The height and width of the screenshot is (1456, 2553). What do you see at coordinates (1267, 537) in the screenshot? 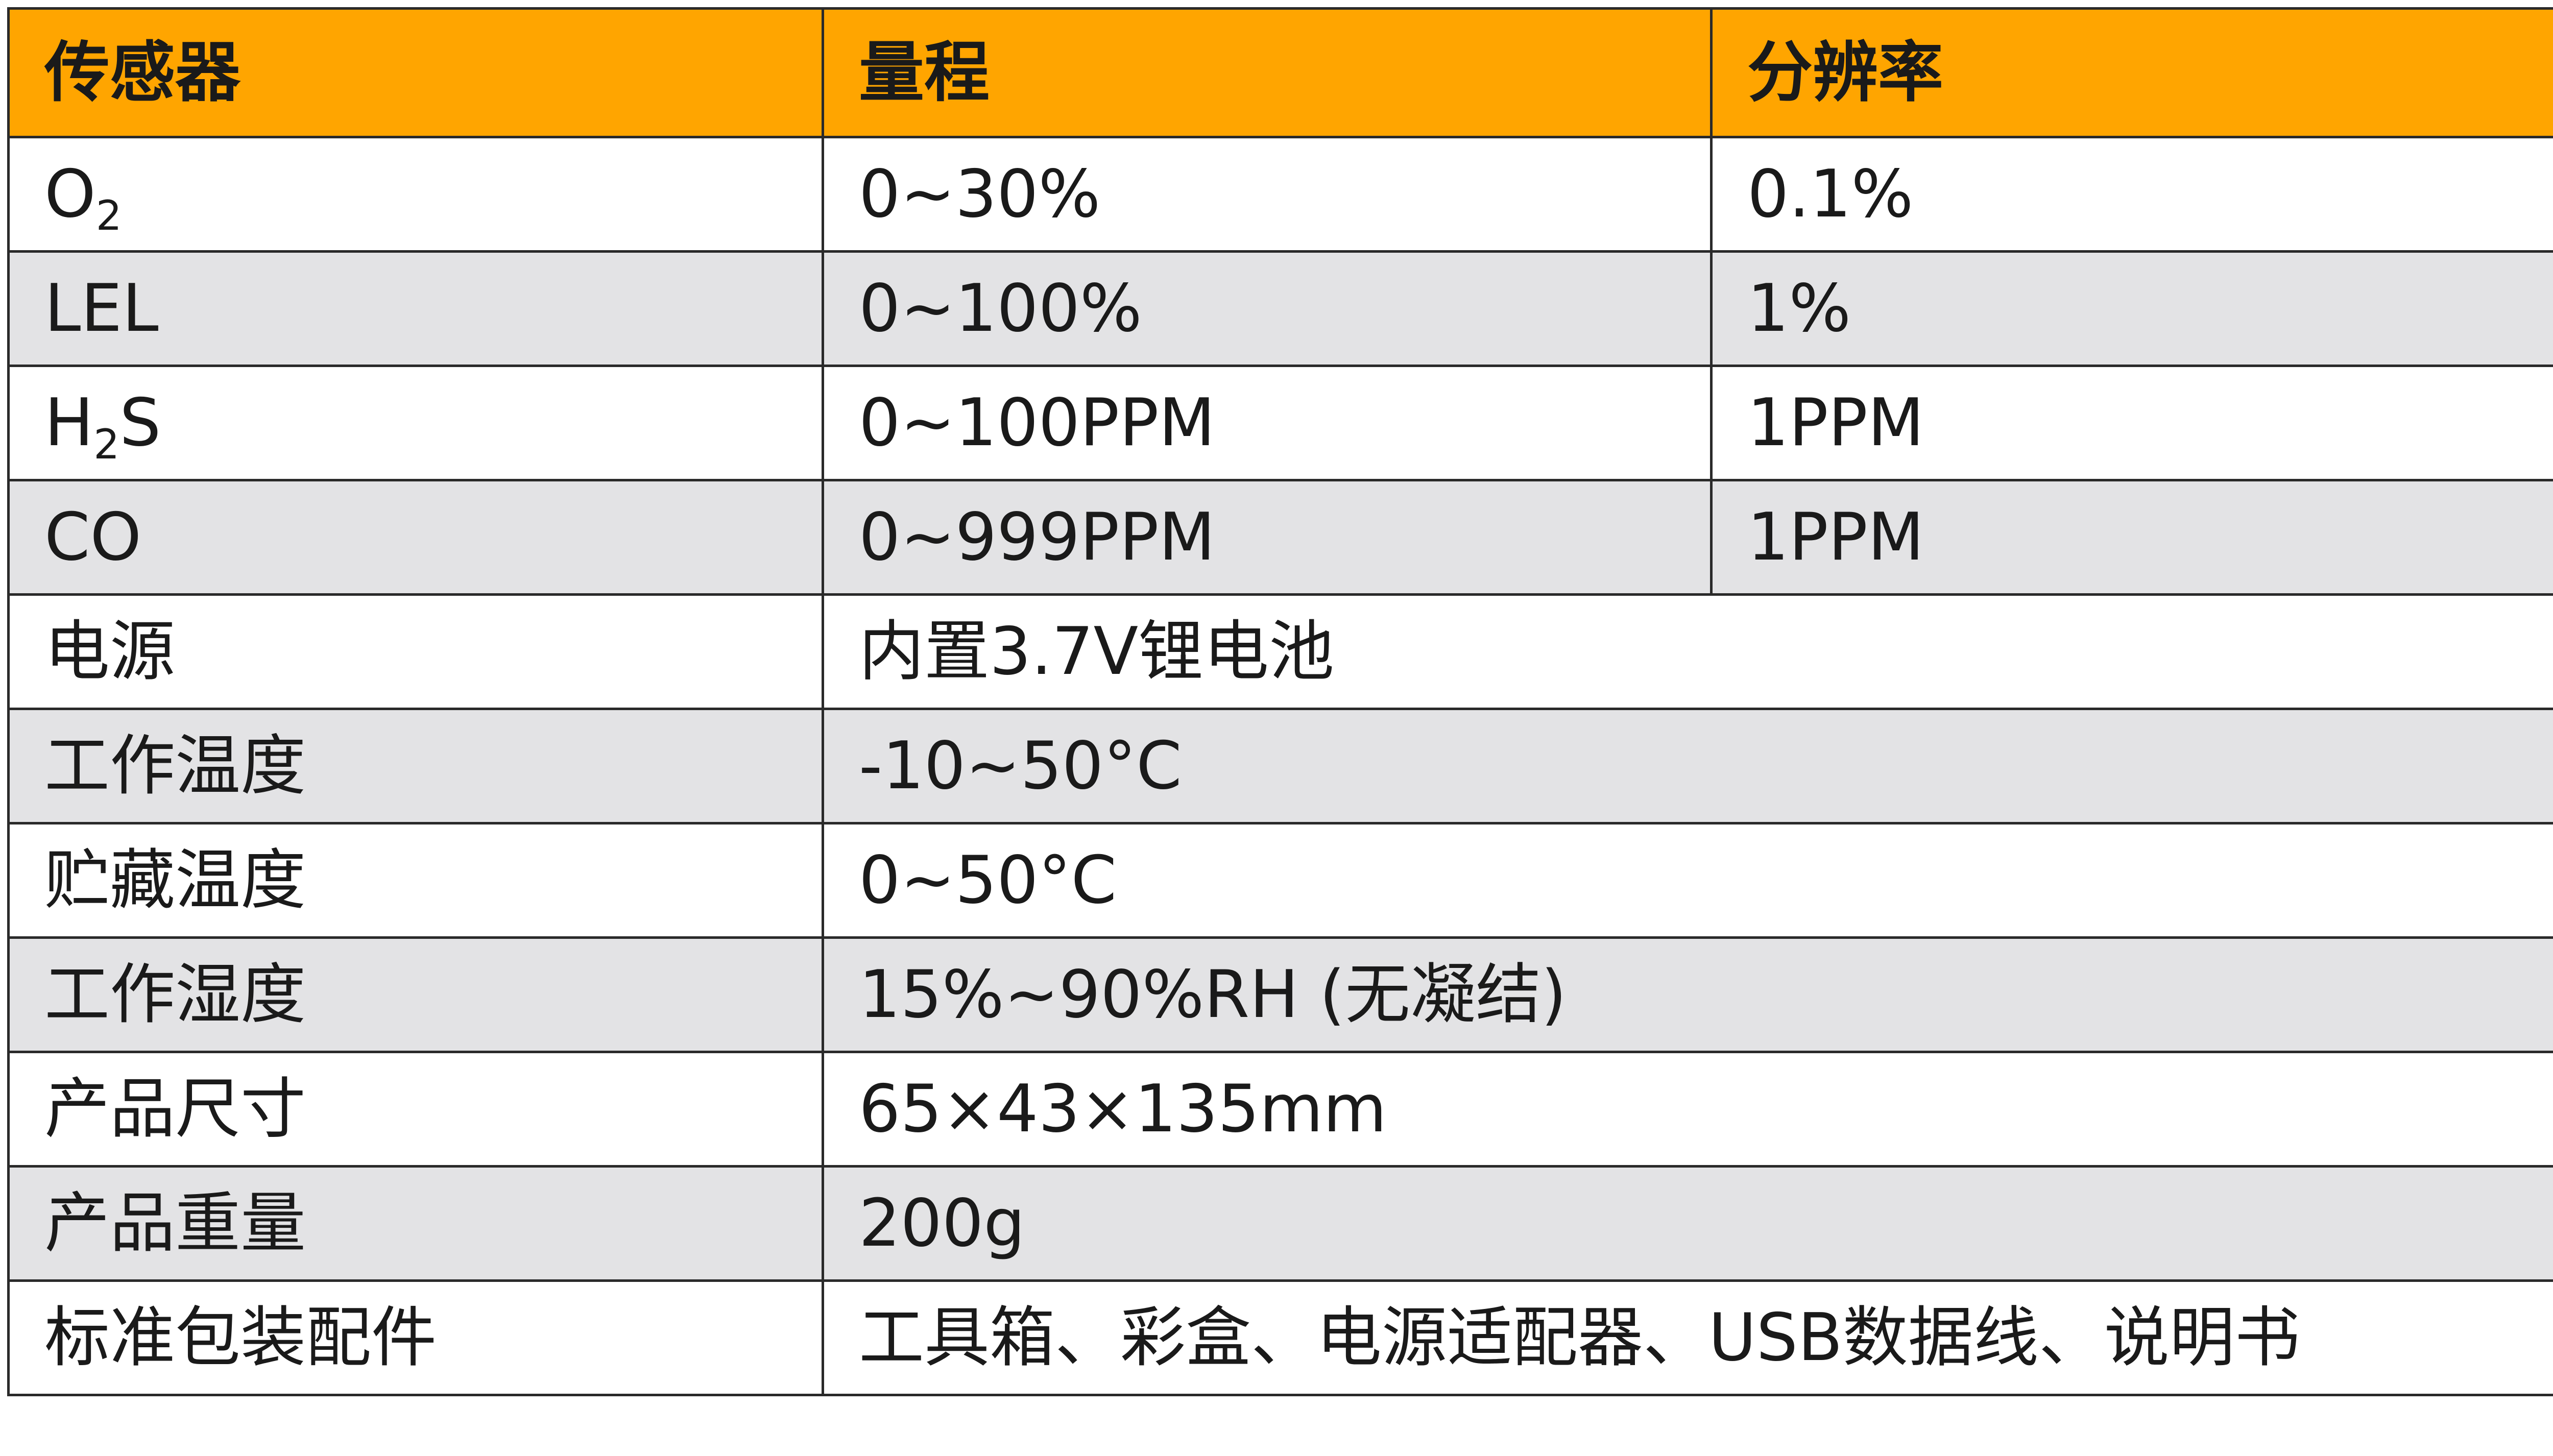
I see `sensor-range-cell: 0~999PPM` at bounding box center [1267, 537].